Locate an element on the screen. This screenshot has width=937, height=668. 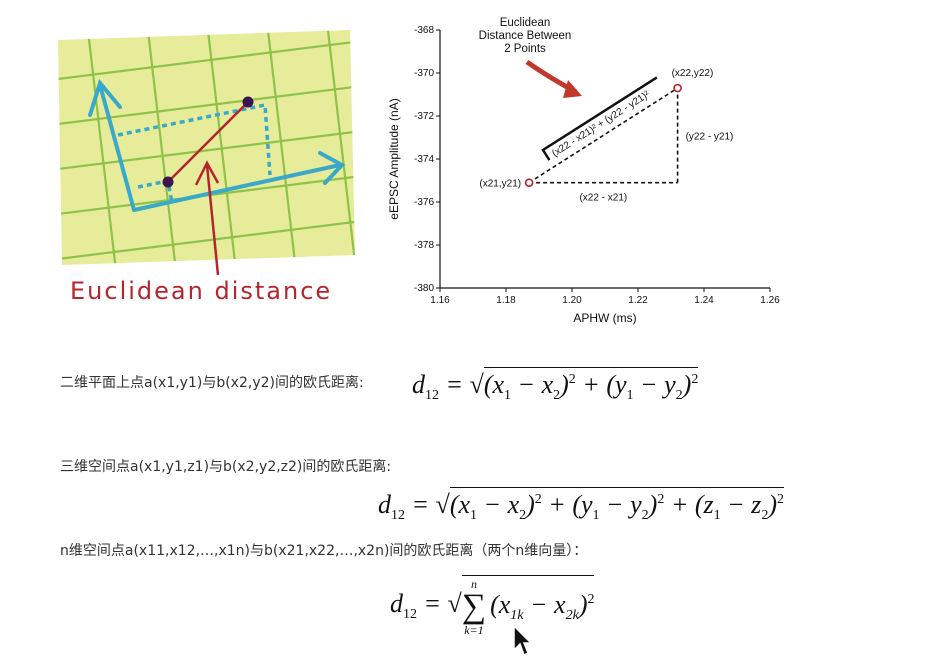
sqrt-bracket is located at coordinates (599, 118).